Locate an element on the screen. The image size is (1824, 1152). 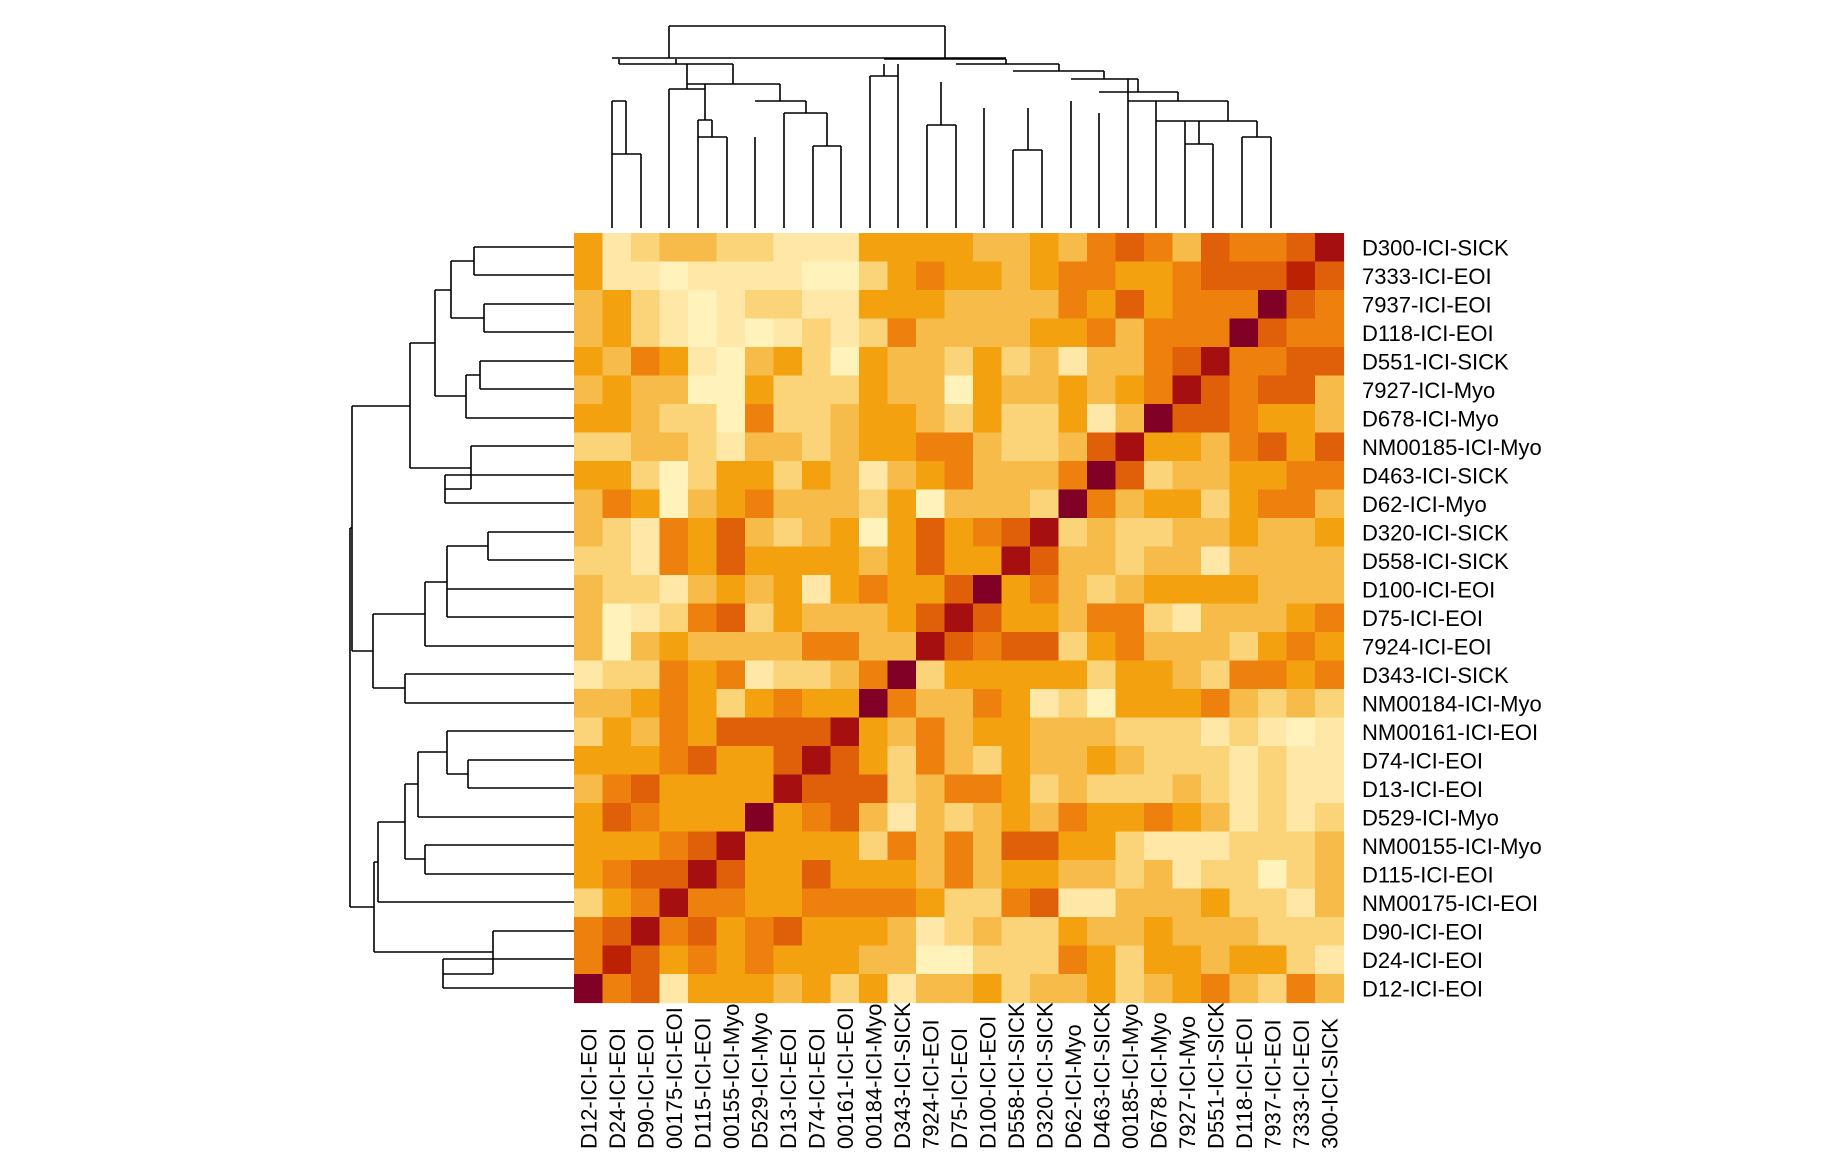
column-label: D74-ICI-EOI is located at coordinates (816, 1088).